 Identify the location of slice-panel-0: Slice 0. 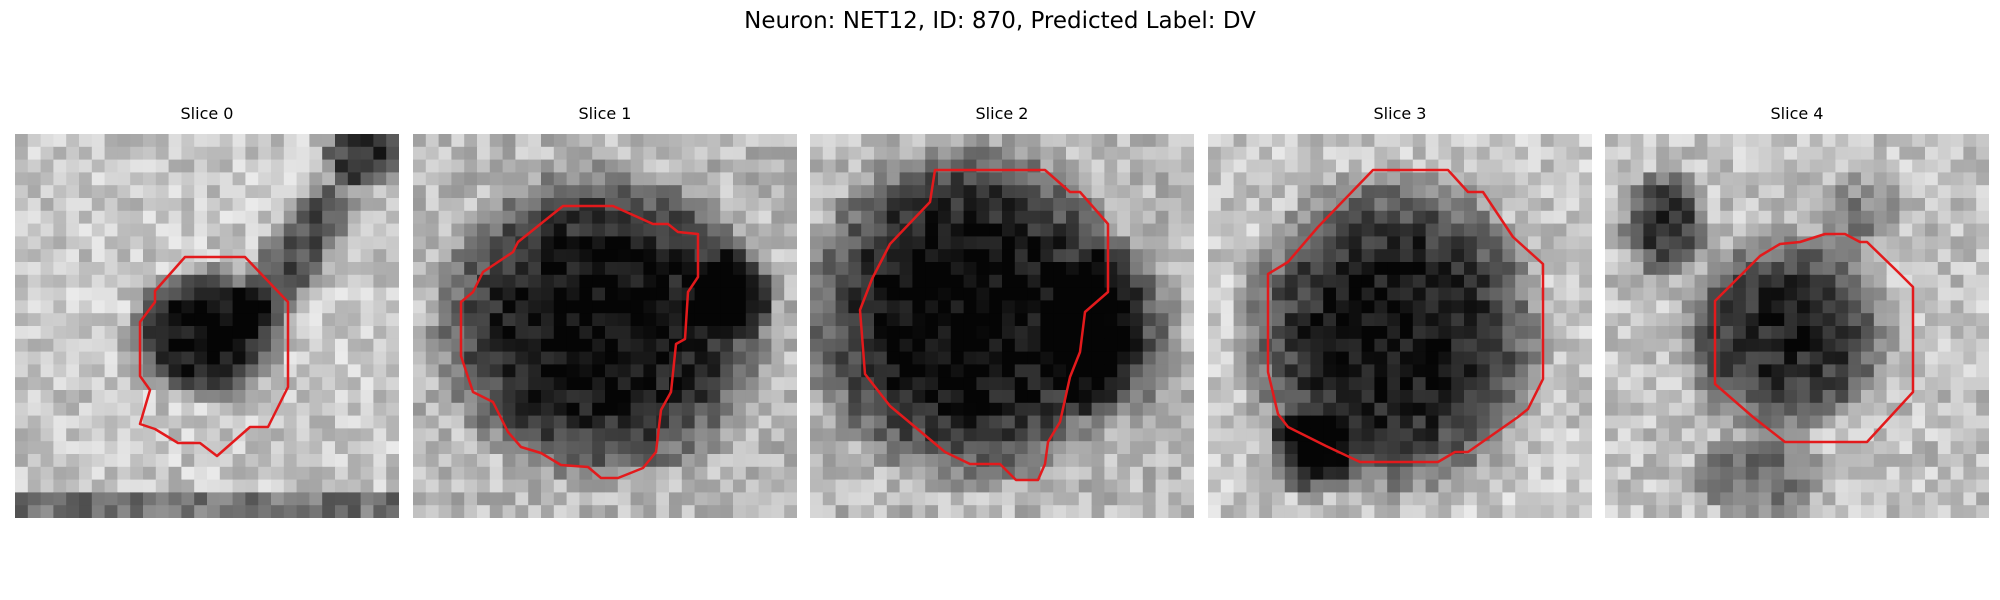
(207, 311).